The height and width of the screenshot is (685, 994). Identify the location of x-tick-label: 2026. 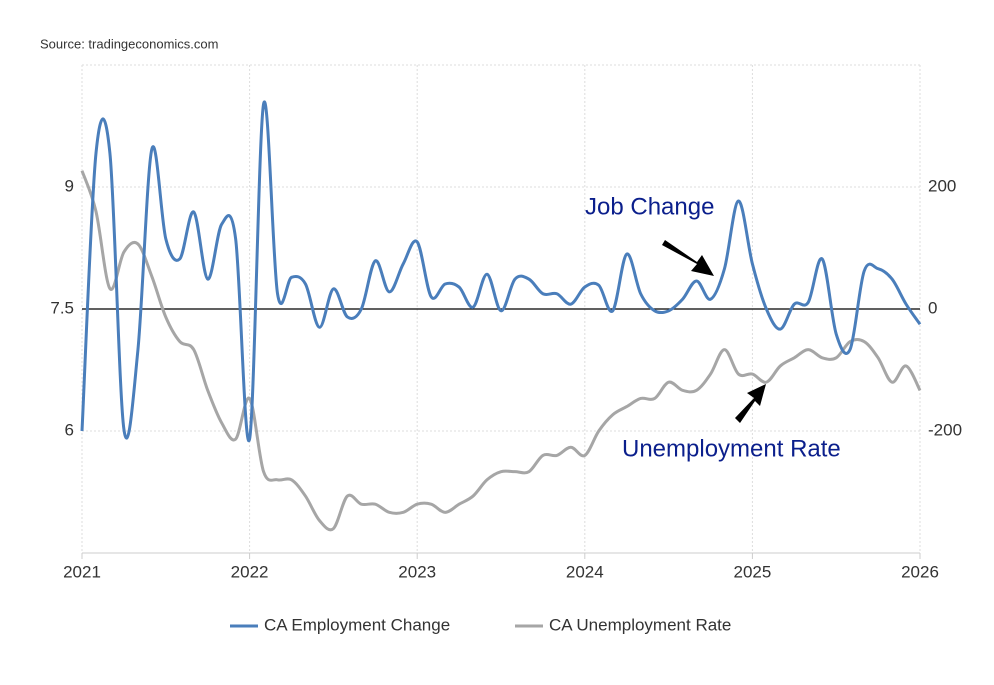
(920, 571).